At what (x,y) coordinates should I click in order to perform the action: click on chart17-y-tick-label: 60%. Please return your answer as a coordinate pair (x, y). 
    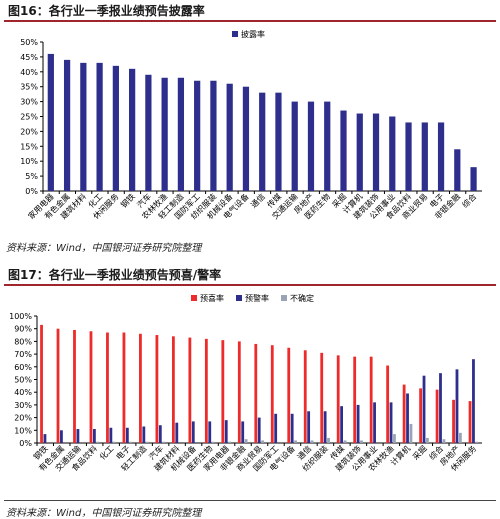
    Looking at the image, I should click on (23, 367).